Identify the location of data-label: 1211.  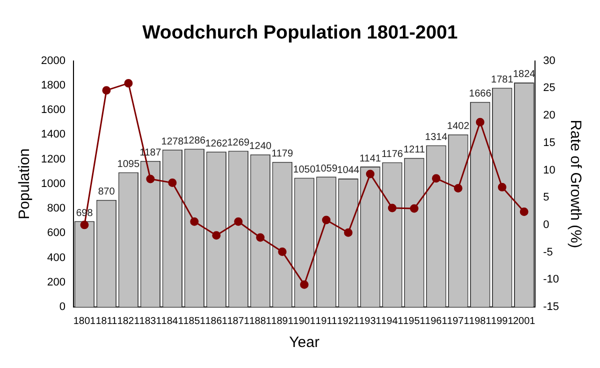
(414, 150).